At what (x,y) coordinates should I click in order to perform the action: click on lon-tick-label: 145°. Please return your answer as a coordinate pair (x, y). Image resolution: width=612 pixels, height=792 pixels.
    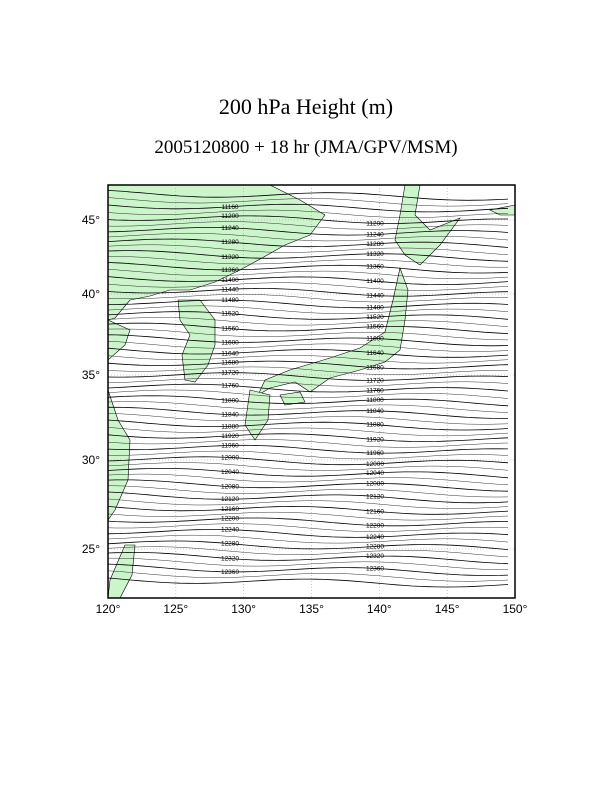
    Looking at the image, I should click on (447, 609).